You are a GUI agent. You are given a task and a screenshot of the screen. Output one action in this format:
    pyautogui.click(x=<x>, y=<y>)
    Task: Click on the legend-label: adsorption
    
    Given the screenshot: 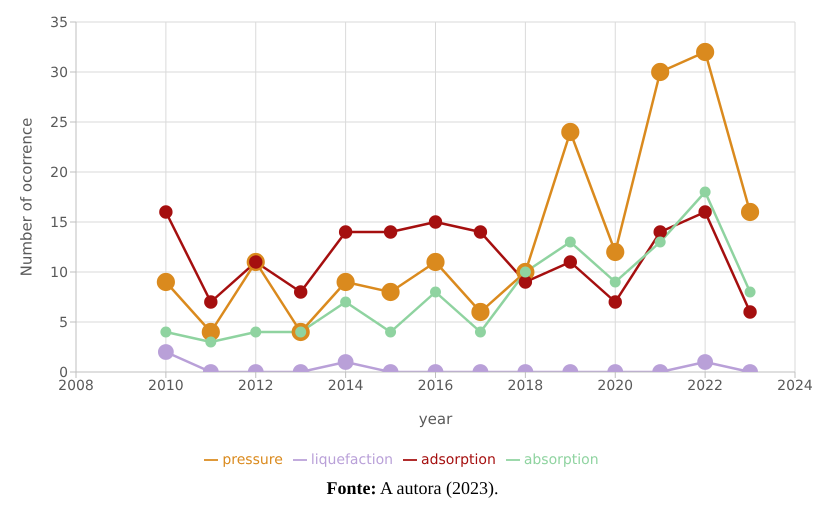 What is the action you would take?
    pyautogui.click(x=458, y=460)
    